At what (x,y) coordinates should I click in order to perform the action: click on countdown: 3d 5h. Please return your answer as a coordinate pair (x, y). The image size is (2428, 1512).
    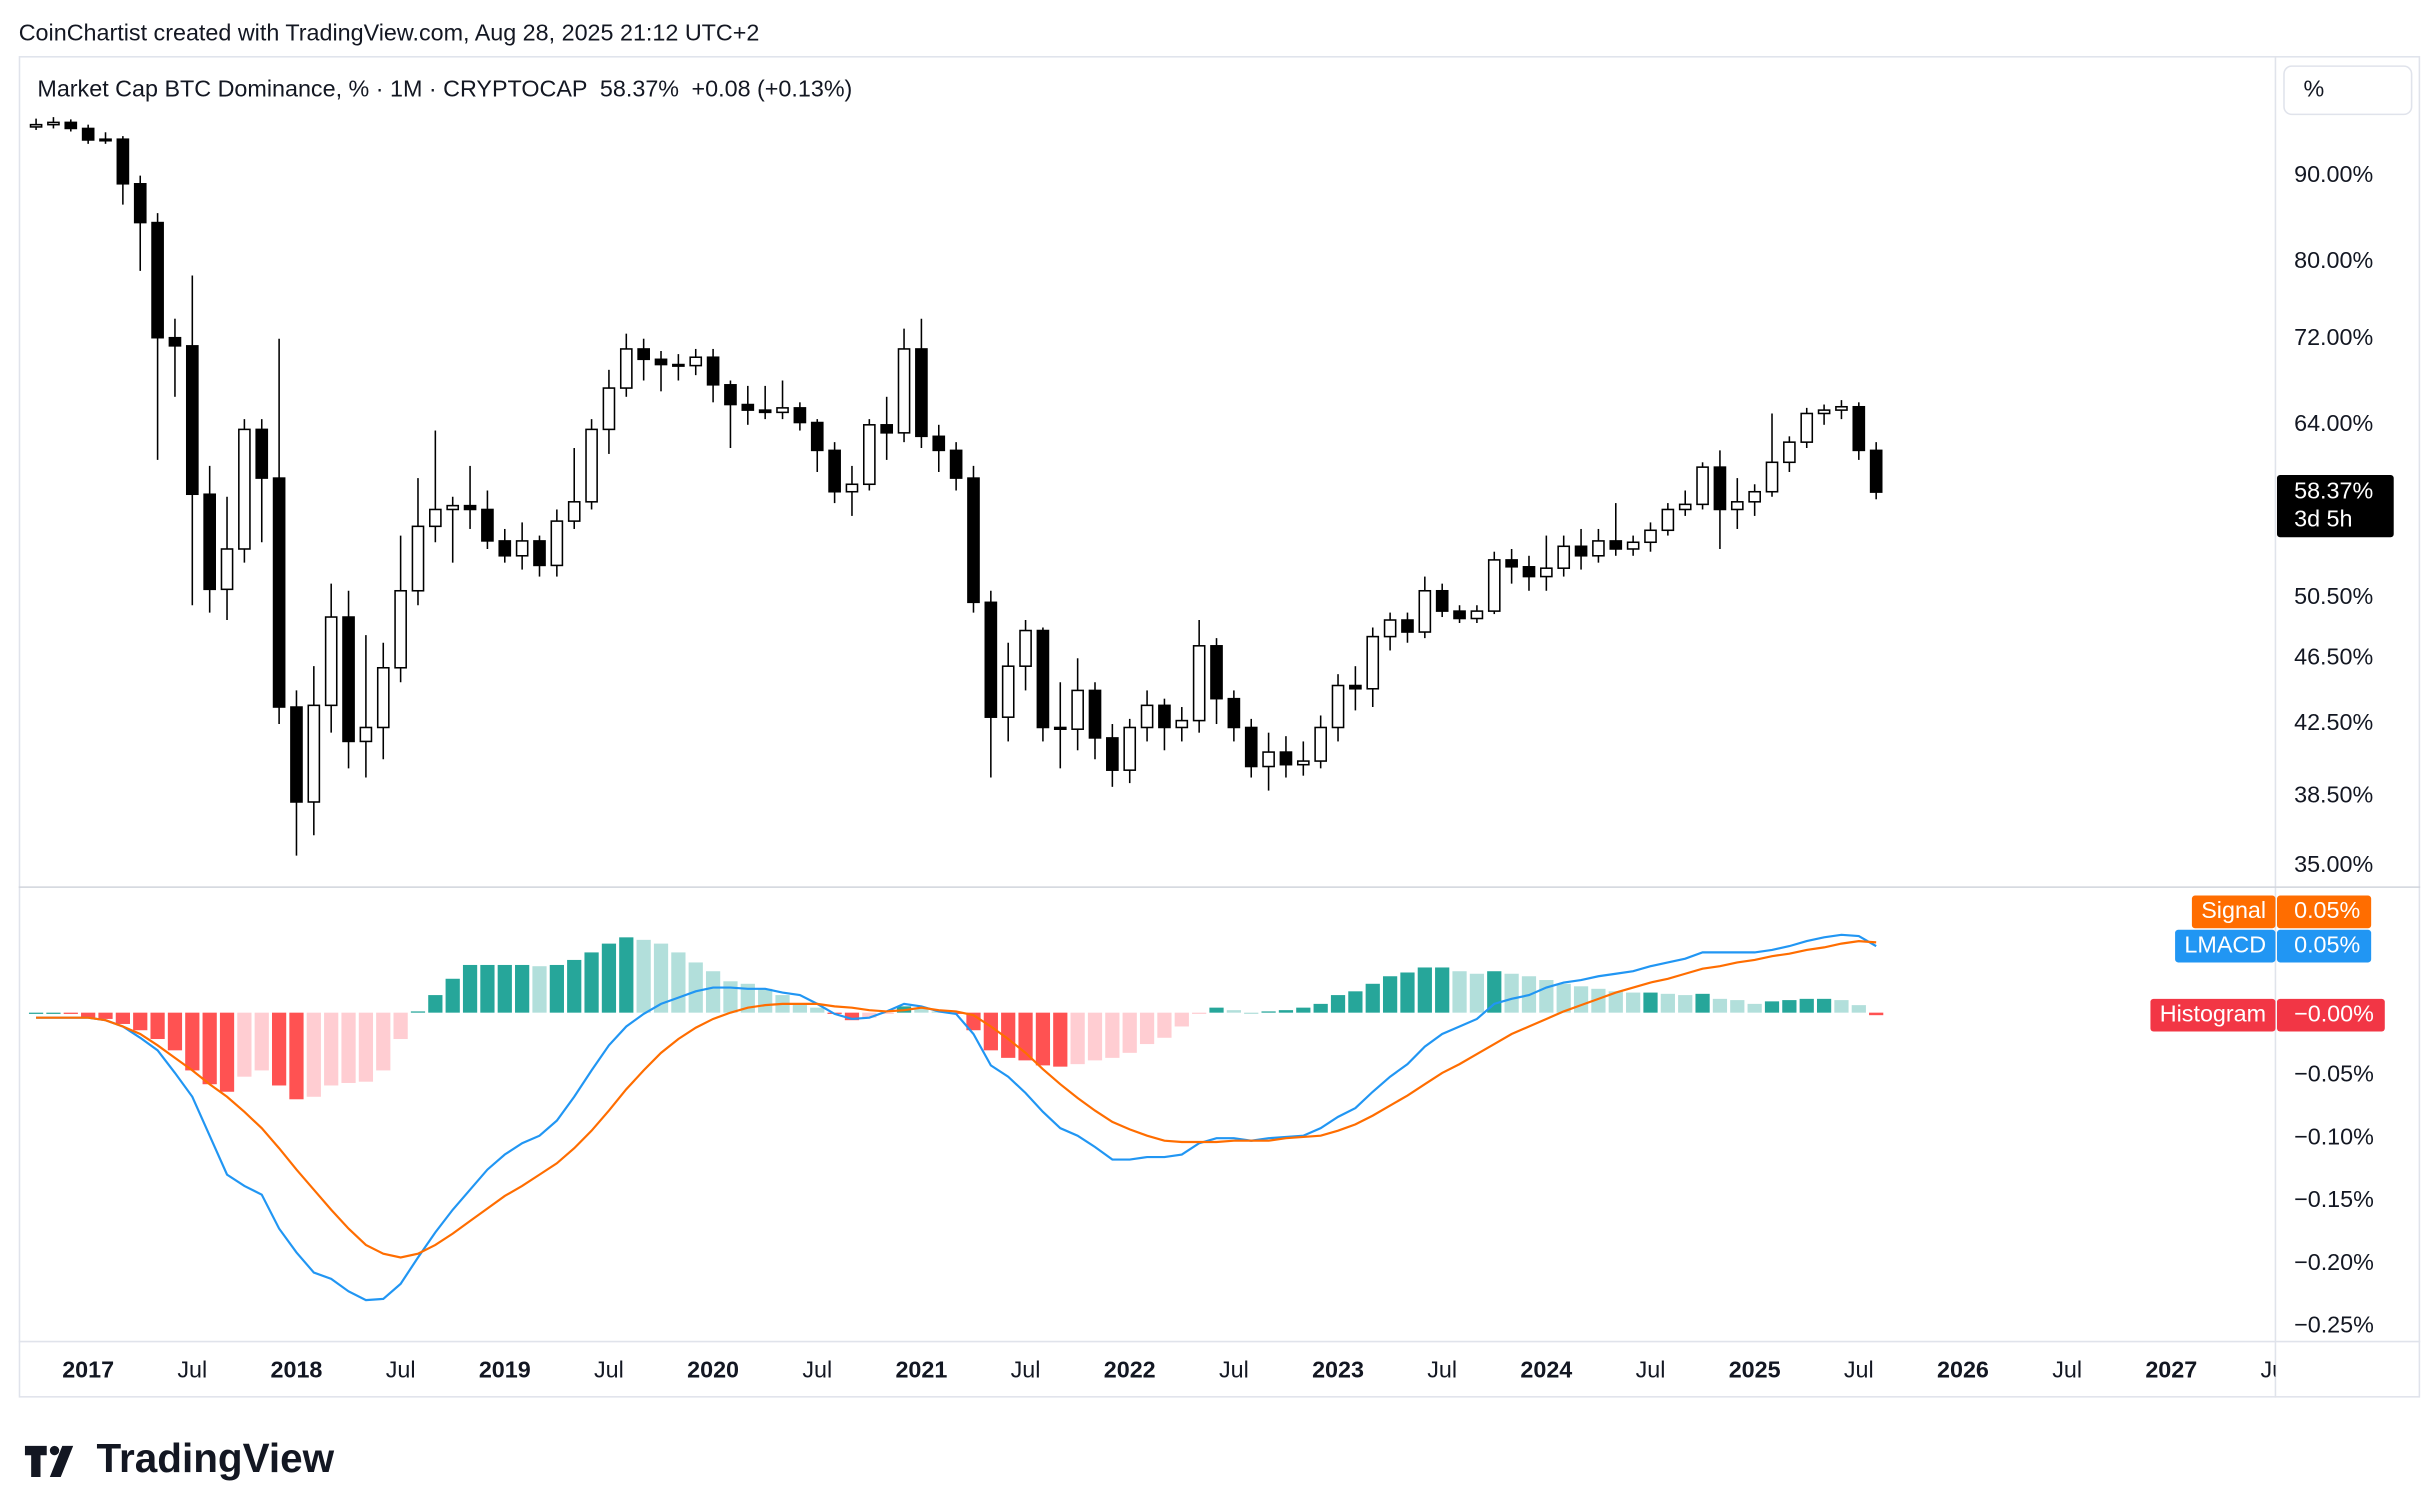
    Looking at the image, I should click on (2323, 518).